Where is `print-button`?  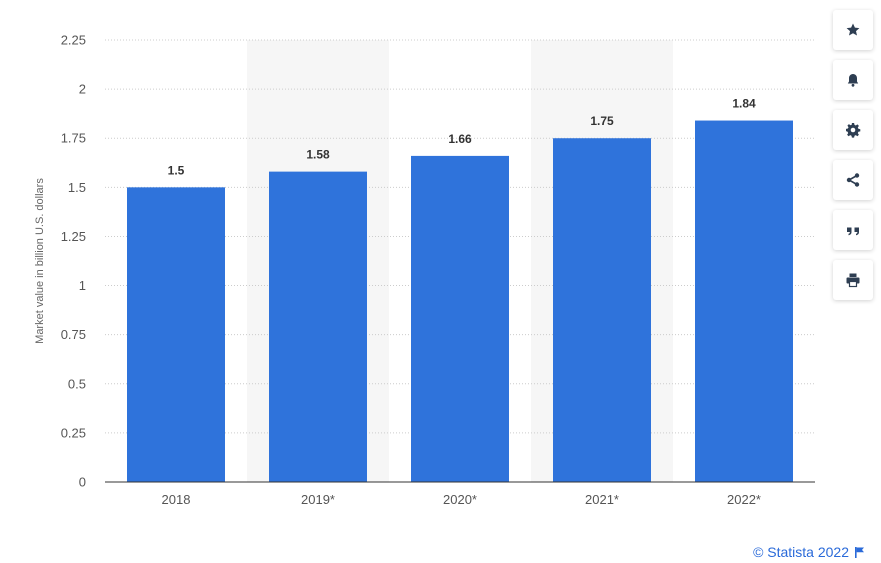
print-button is located at coordinates (853, 280).